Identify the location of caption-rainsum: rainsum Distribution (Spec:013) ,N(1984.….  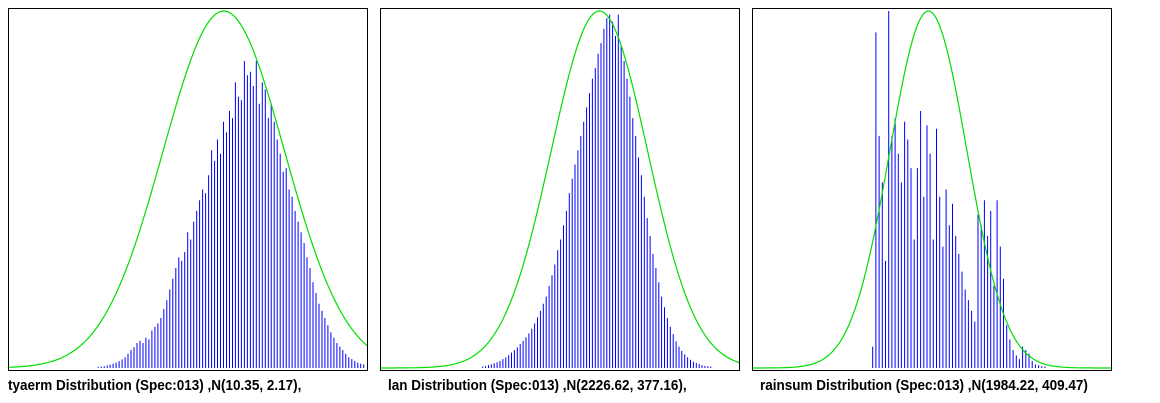
(924, 385).